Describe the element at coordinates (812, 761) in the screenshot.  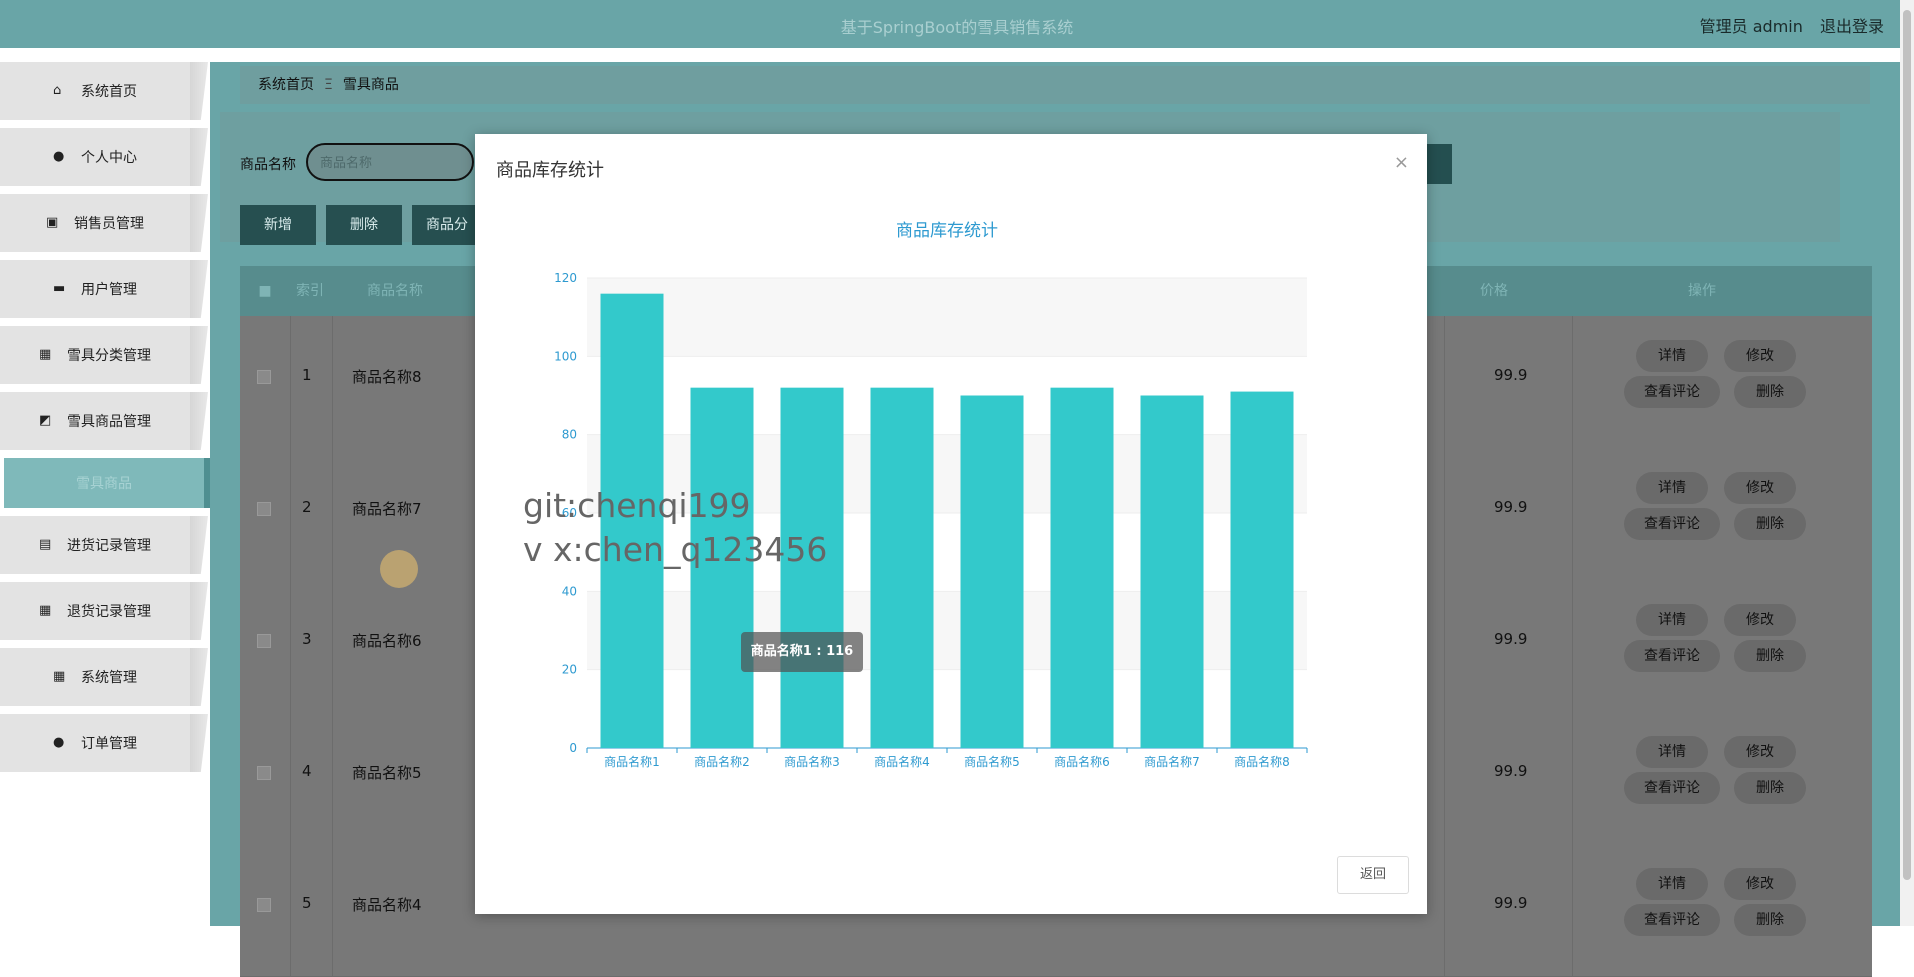
I see `x-tick-label: 商品名称3` at that location.